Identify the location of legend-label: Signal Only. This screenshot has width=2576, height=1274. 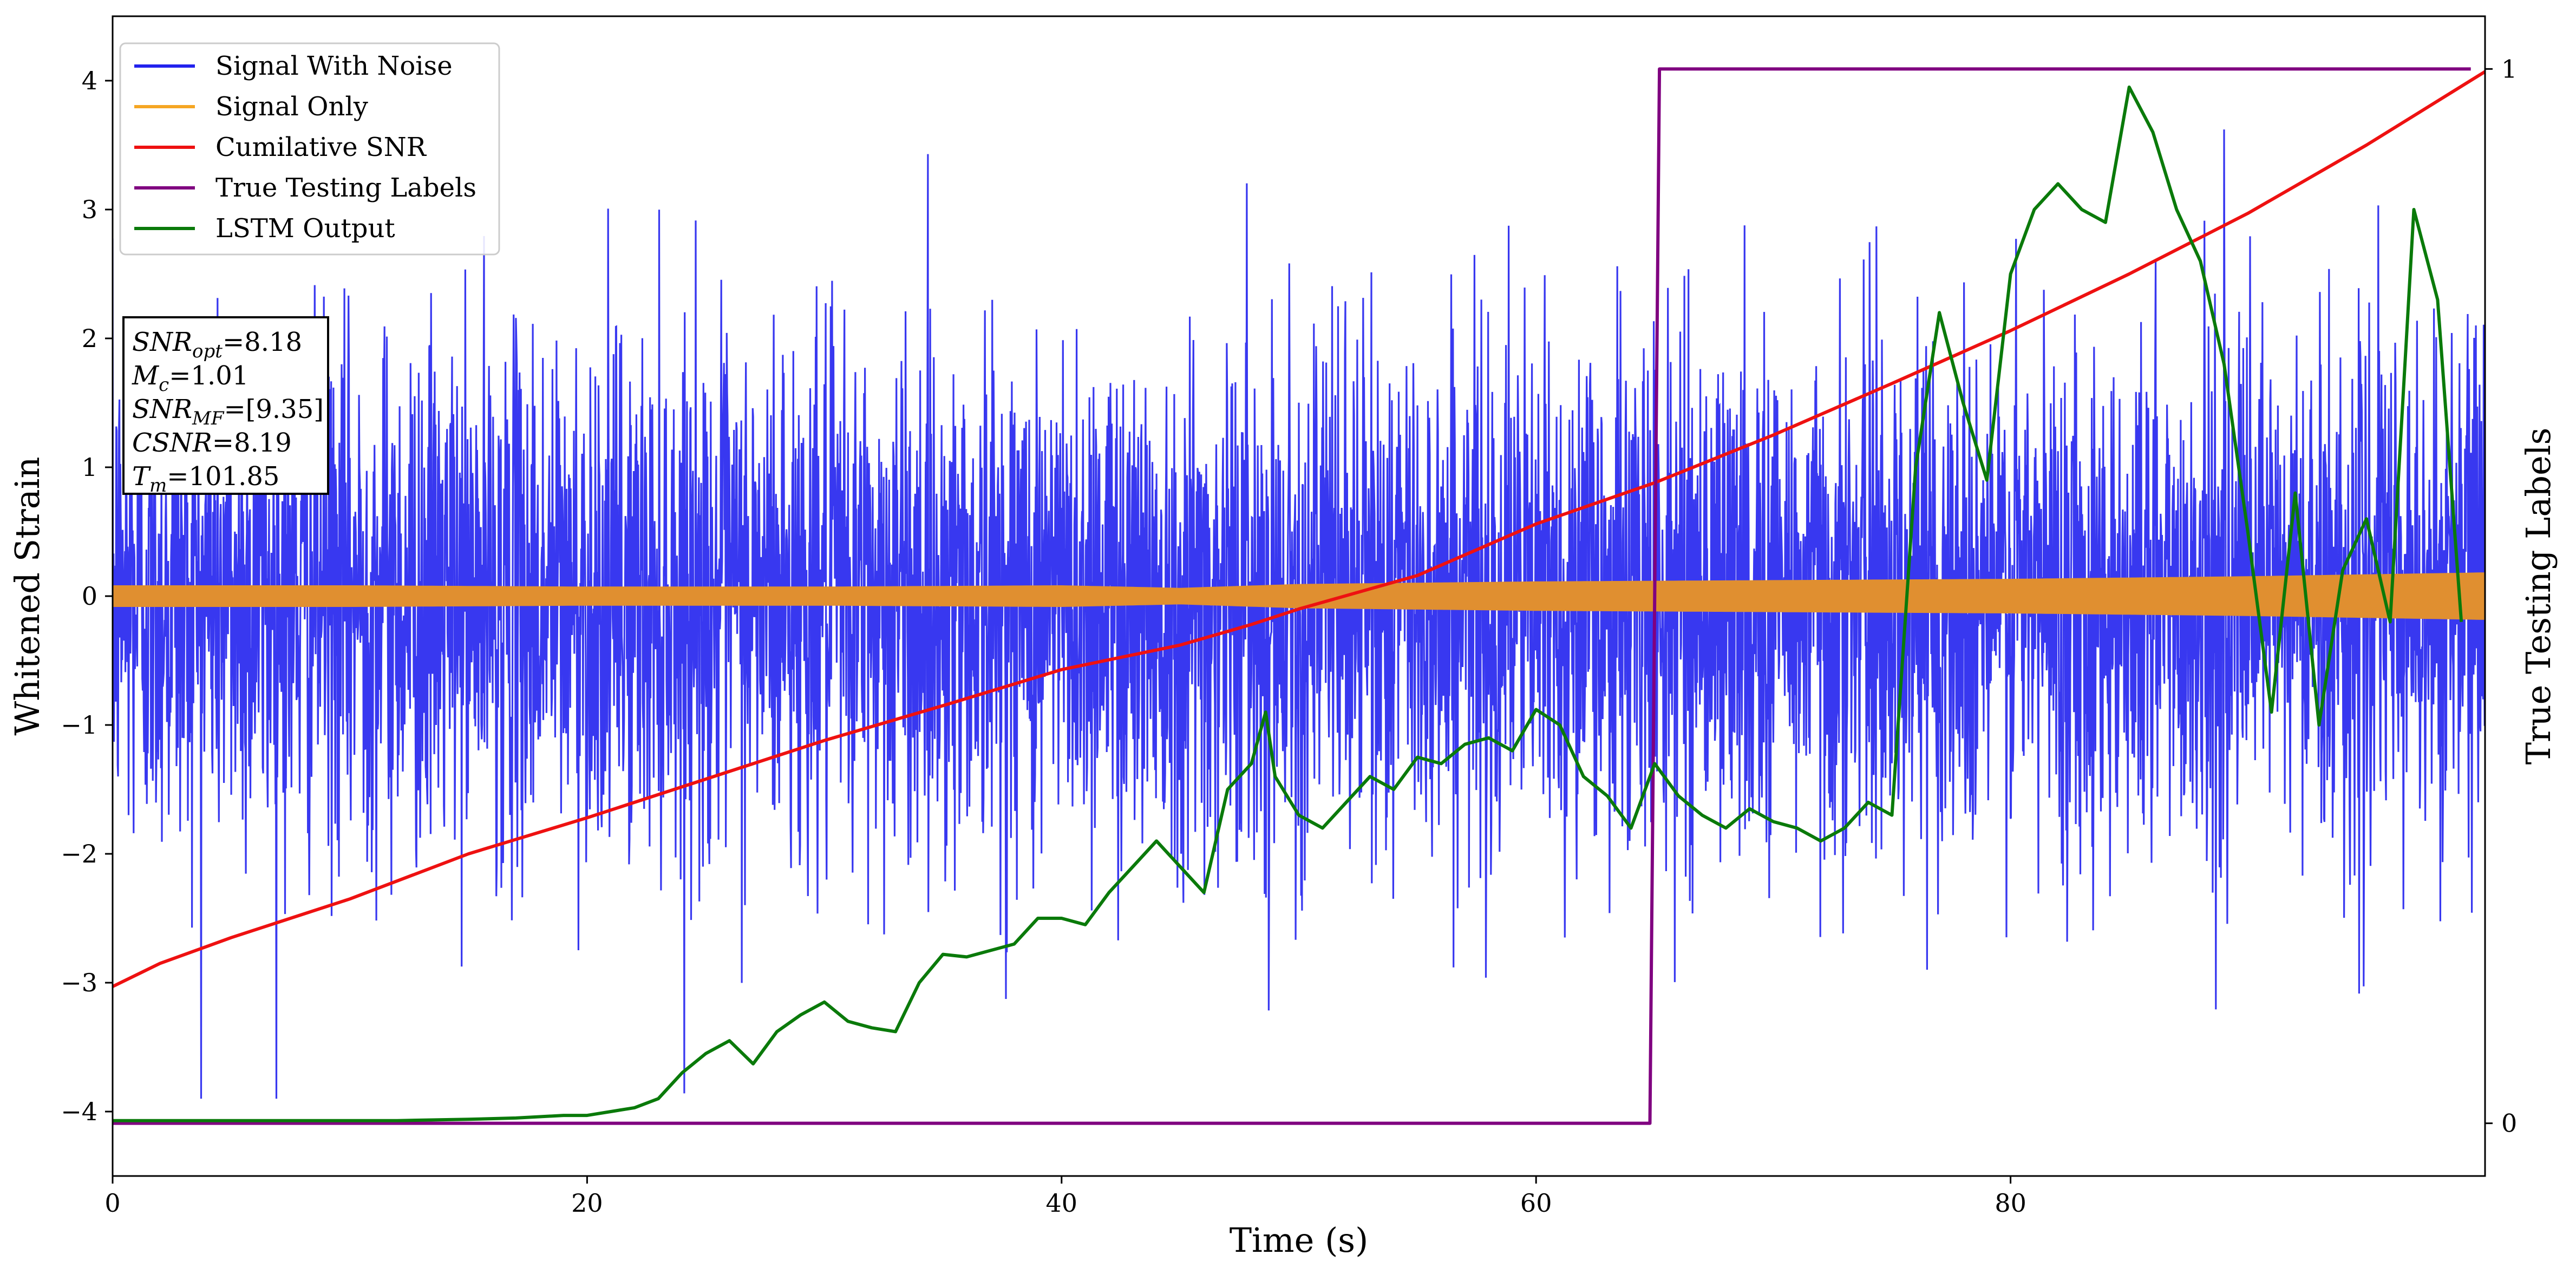
(291, 107).